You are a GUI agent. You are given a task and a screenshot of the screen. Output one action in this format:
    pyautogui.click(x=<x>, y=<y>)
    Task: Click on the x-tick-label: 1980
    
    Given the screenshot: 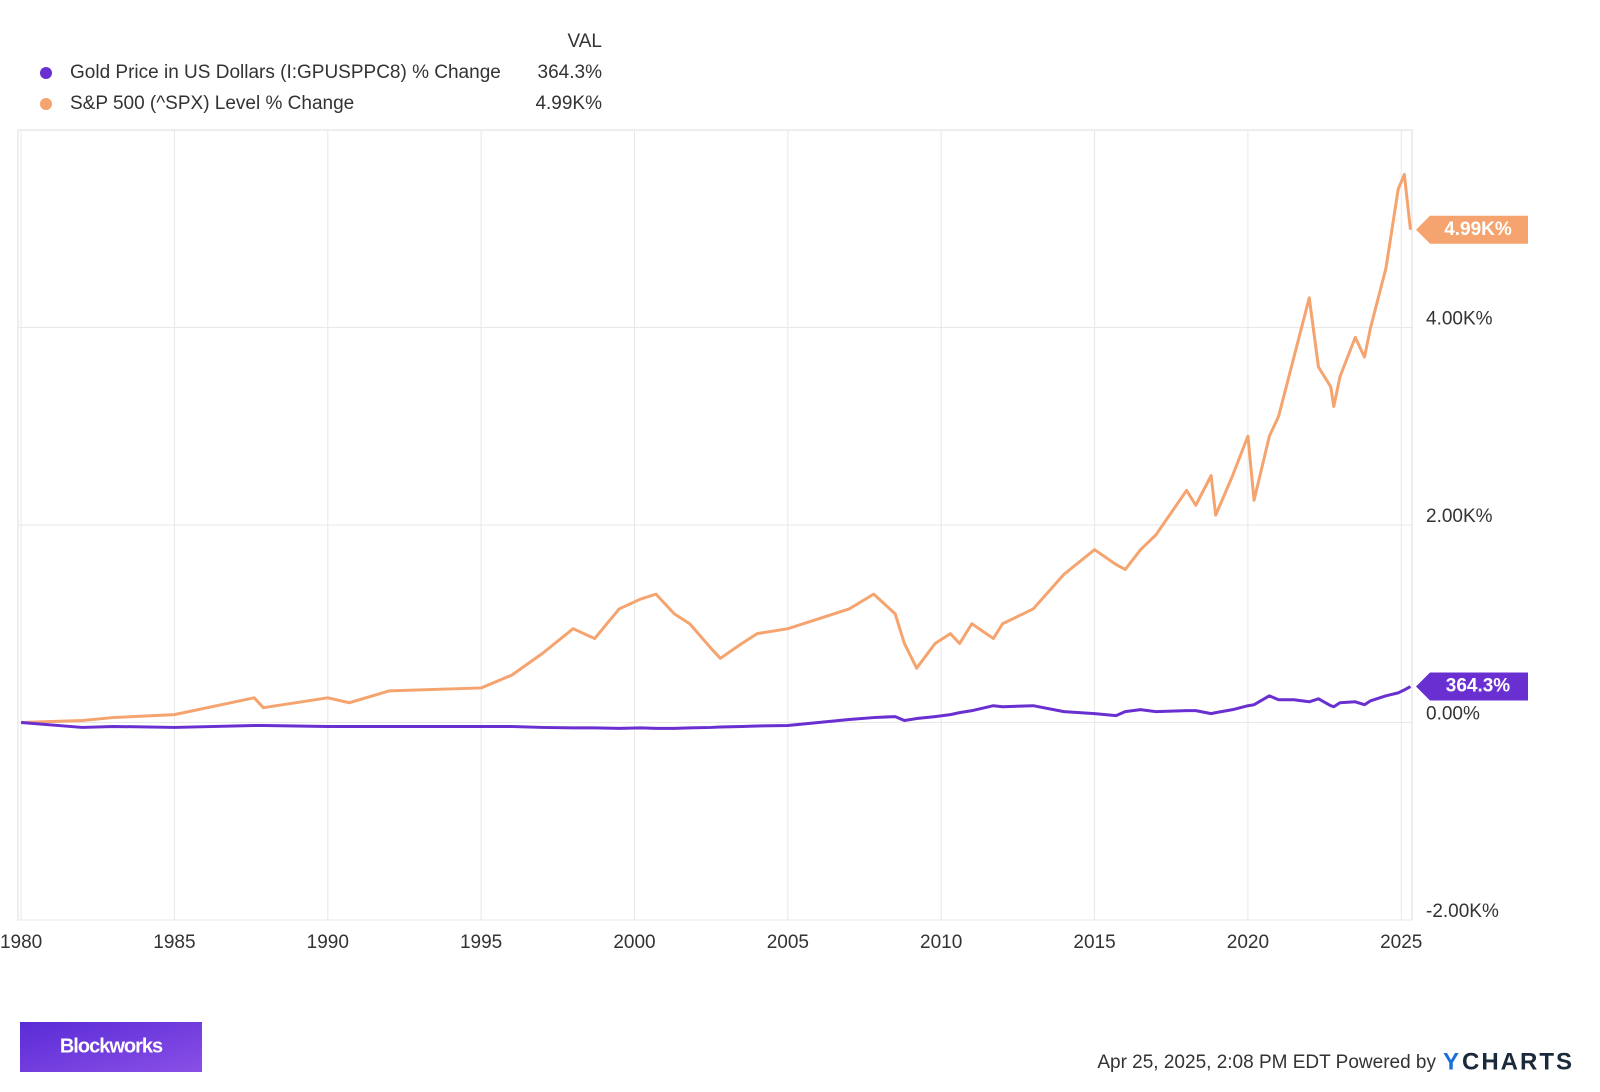 What is the action you would take?
    pyautogui.click(x=21, y=942)
    